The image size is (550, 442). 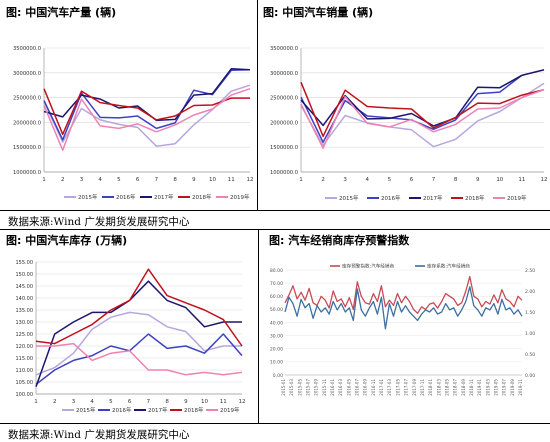 I want to click on bottom-divider, so click(x=258, y=326).